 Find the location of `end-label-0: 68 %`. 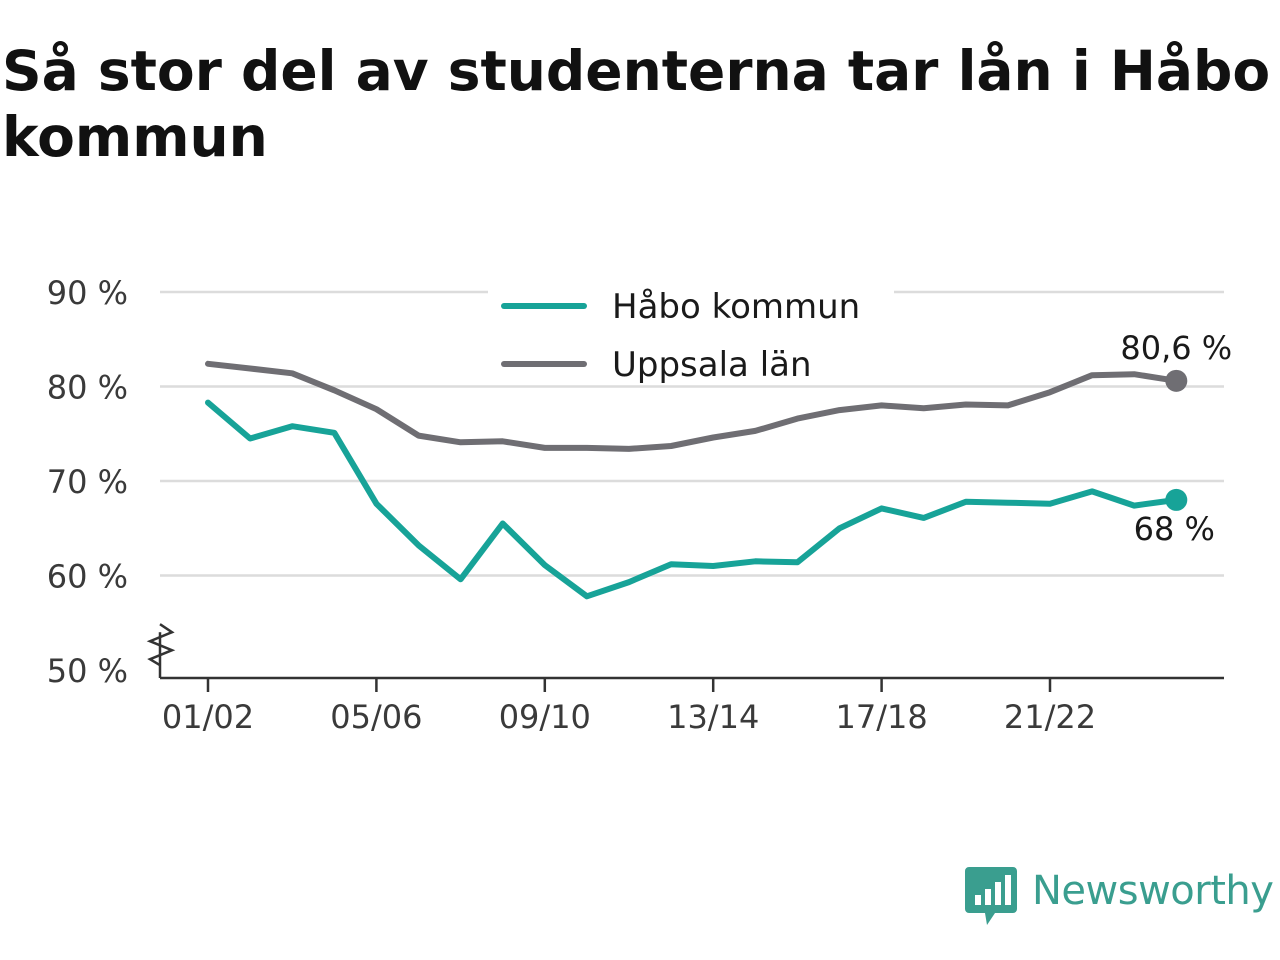

end-label-0: 68 % is located at coordinates (1174, 529).